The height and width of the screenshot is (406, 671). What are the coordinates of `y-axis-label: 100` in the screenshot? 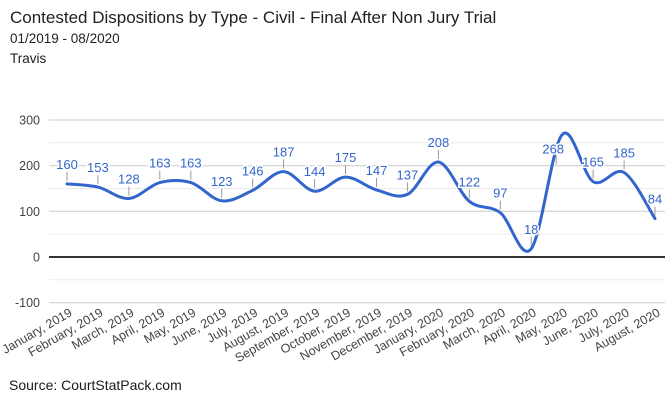 It's located at (29, 212).